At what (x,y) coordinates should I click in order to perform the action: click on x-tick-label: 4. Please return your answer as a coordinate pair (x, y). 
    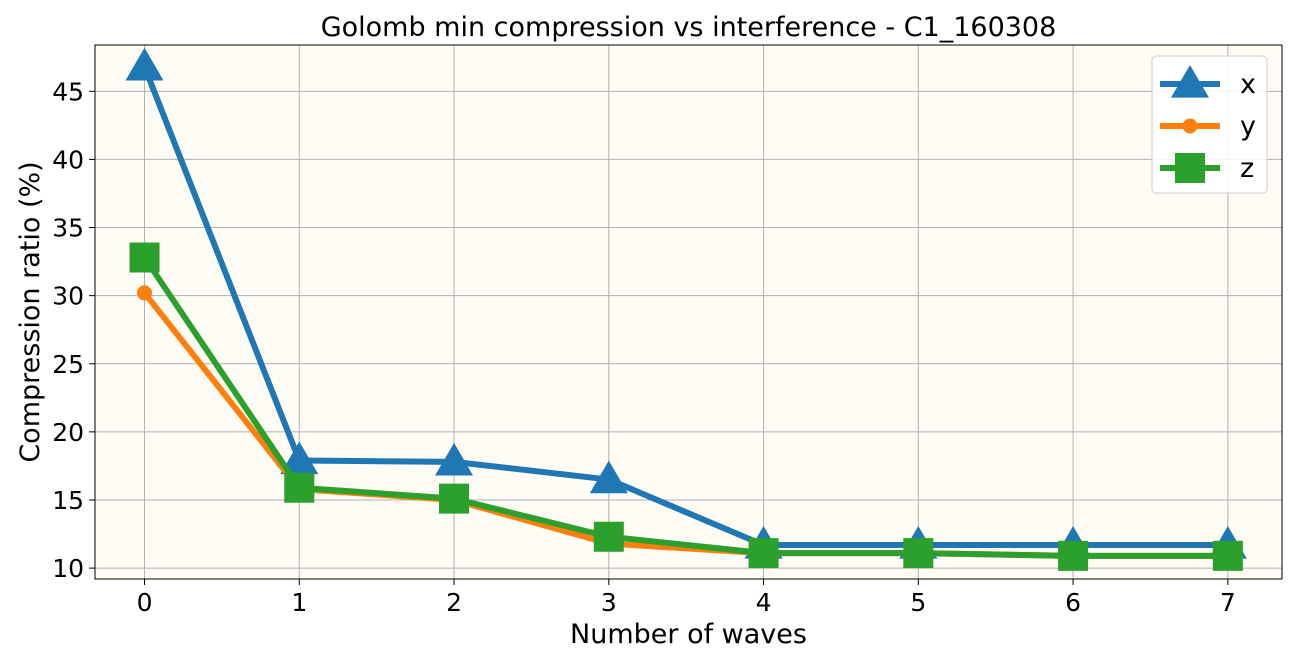
    Looking at the image, I should click on (764, 602).